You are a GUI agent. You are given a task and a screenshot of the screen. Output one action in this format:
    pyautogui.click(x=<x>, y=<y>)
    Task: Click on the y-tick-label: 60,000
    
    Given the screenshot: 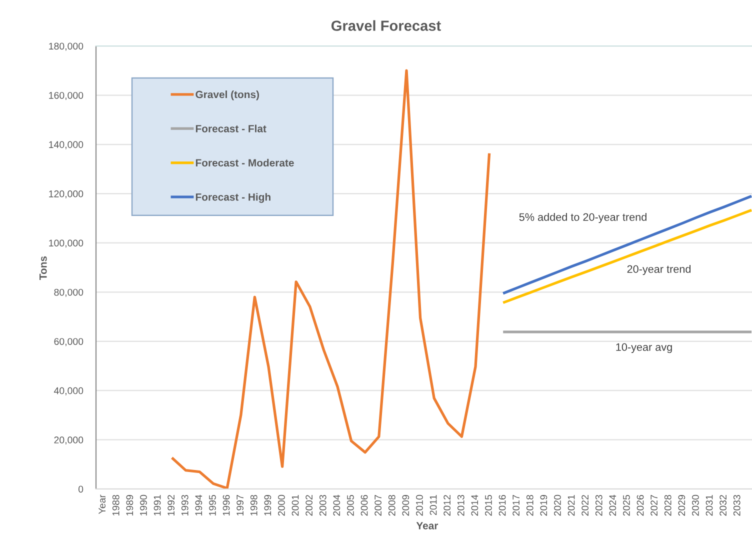 What is the action you would take?
    pyautogui.click(x=69, y=342)
    